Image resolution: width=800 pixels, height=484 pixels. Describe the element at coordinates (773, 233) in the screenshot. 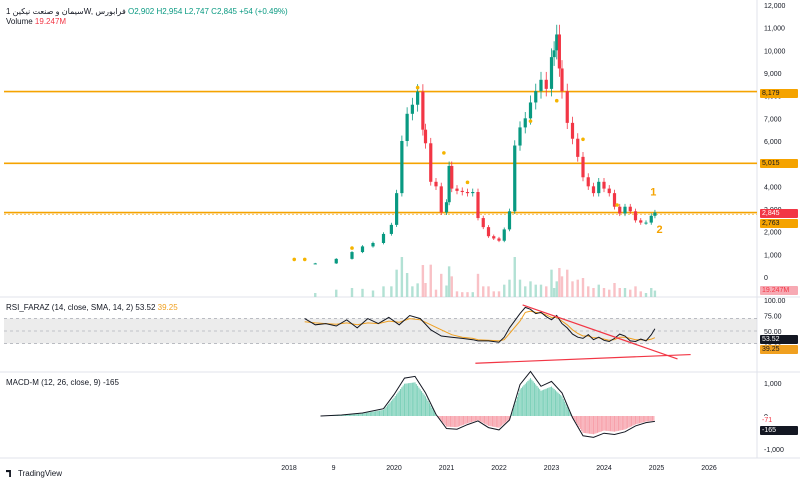

I see `price-tick-label: 2,000` at that location.